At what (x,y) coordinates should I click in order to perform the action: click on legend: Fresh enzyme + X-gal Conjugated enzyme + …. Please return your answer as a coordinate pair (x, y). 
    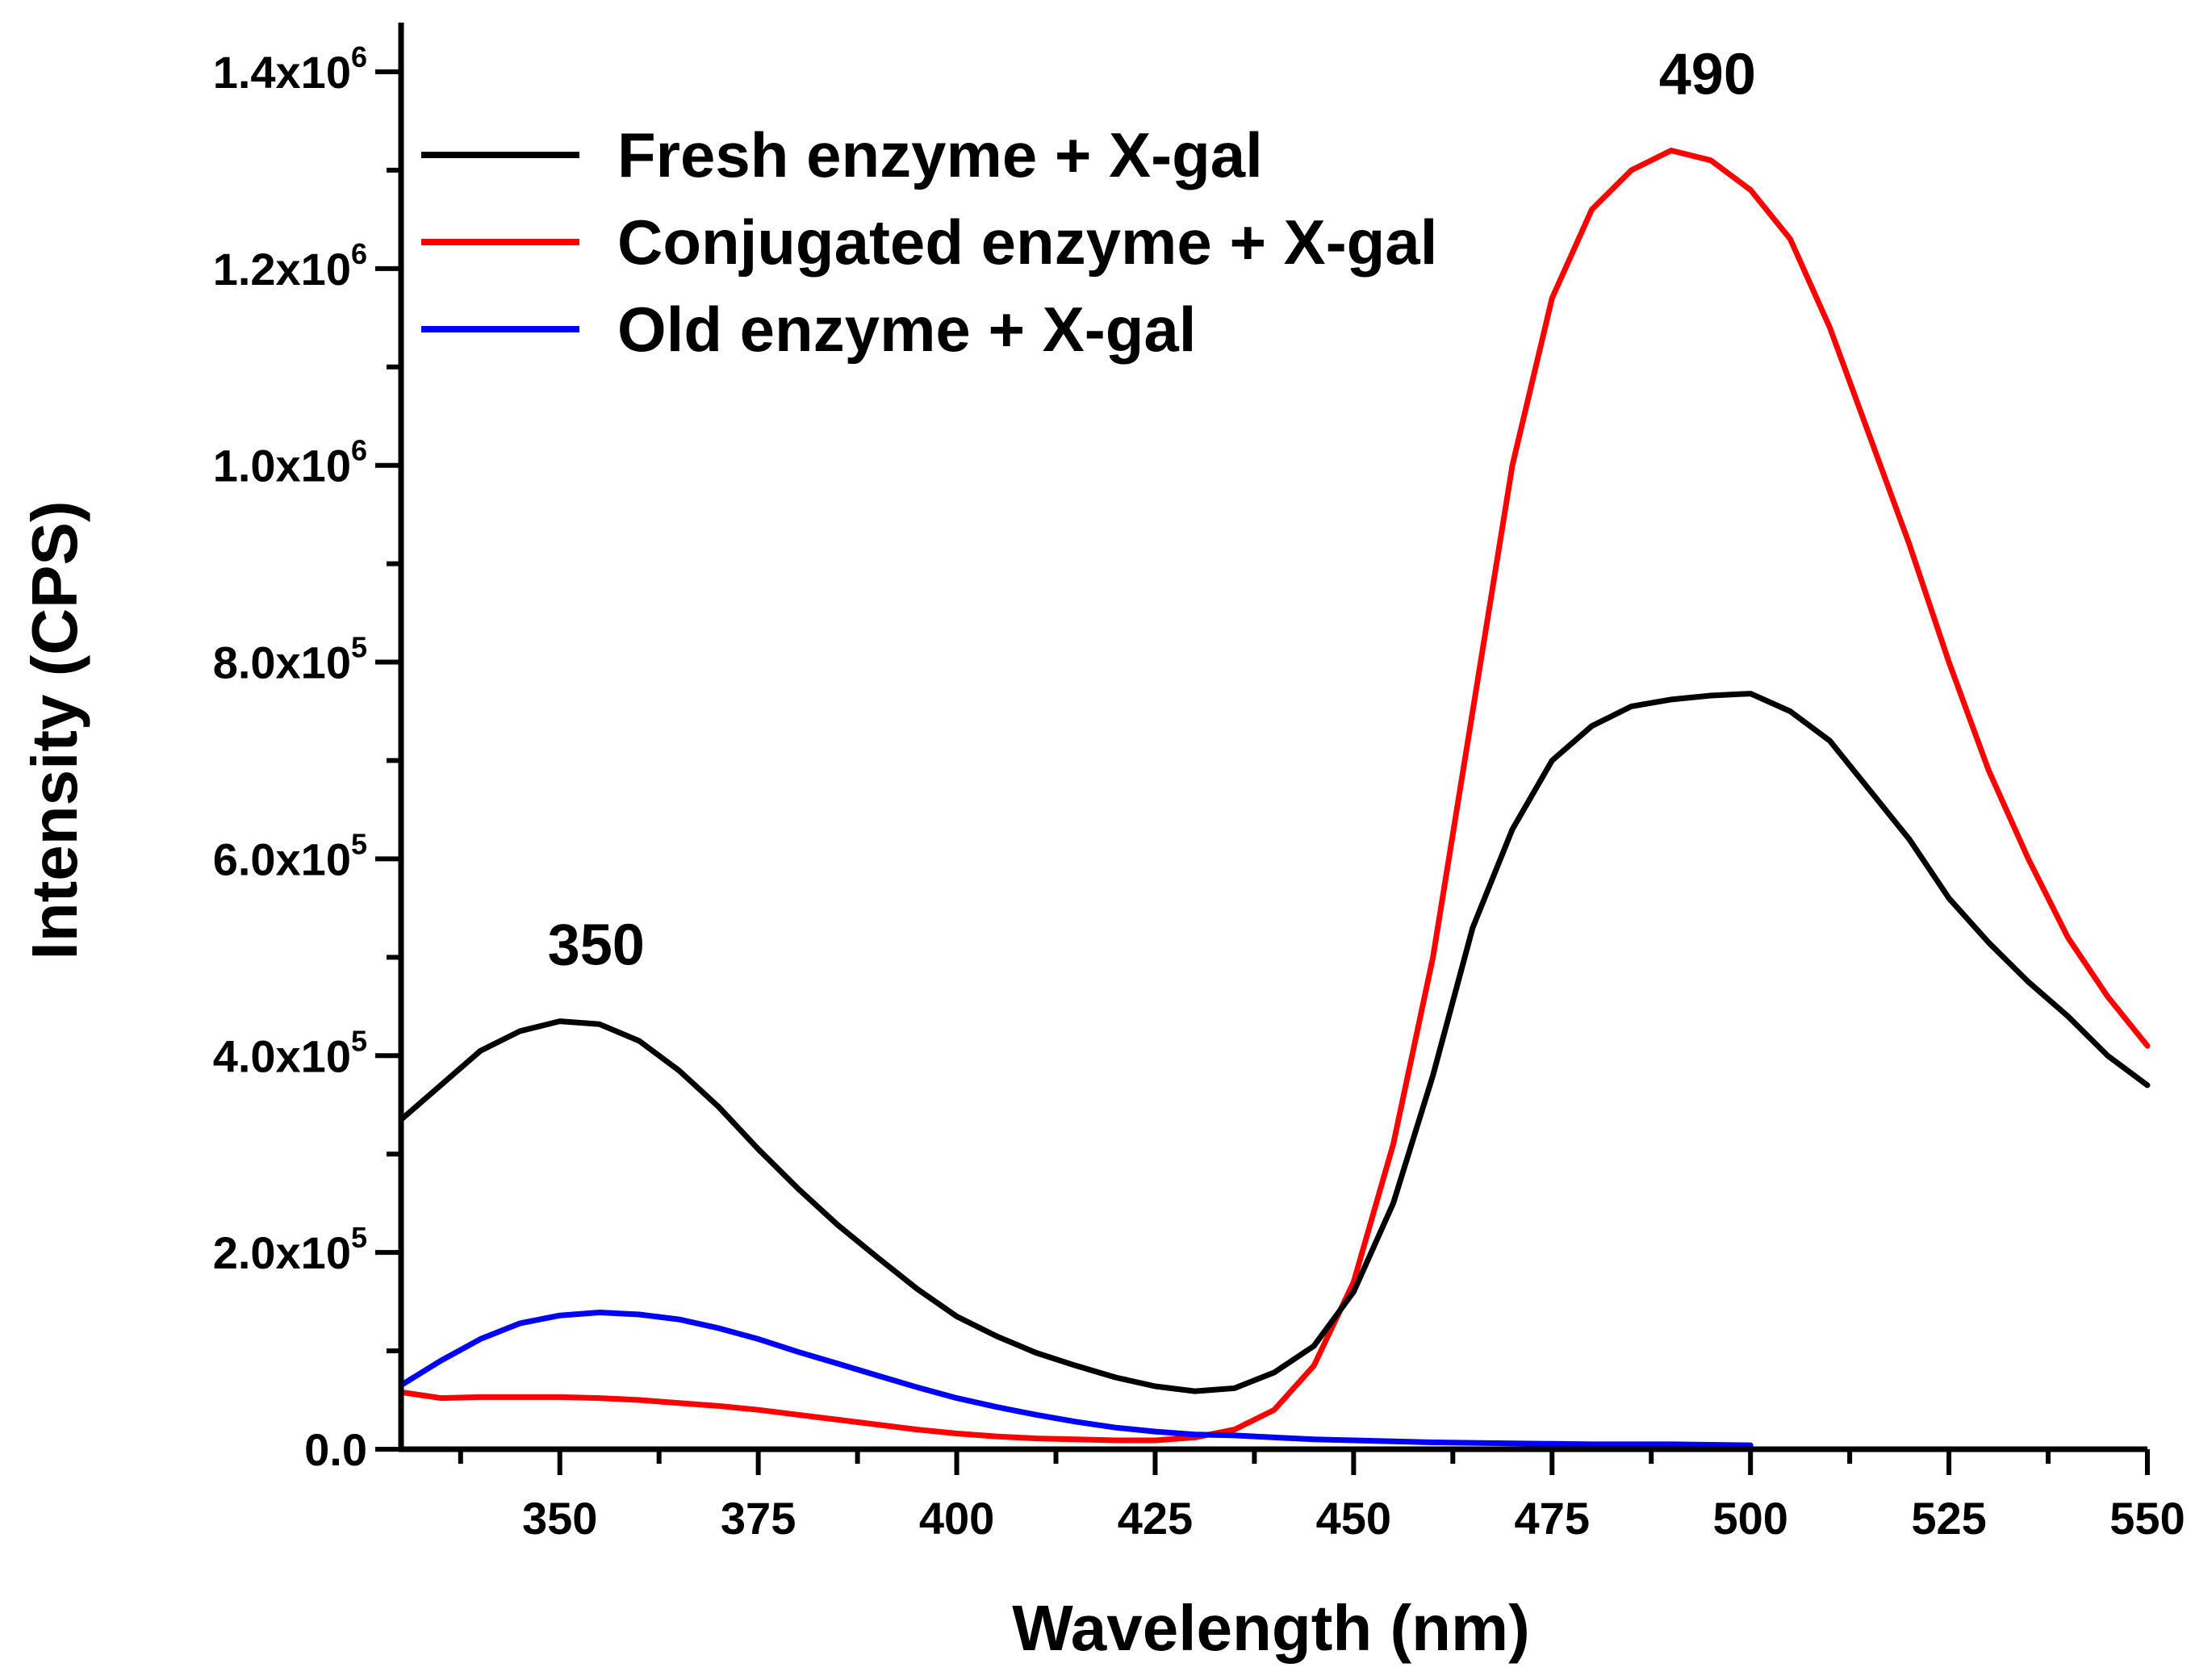
    Looking at the image, I should click on (929, 242).